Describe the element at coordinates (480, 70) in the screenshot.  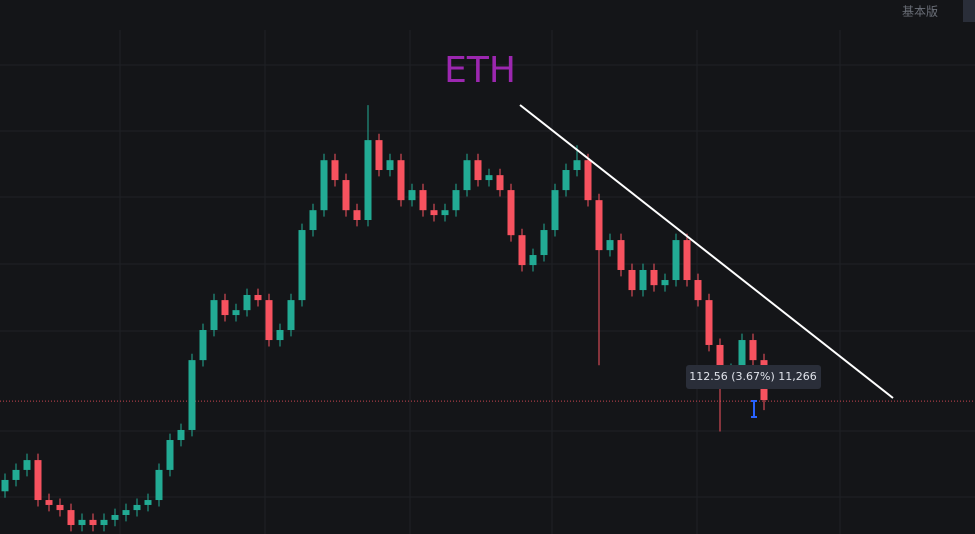
I see `chart-title: ETH` at that location.